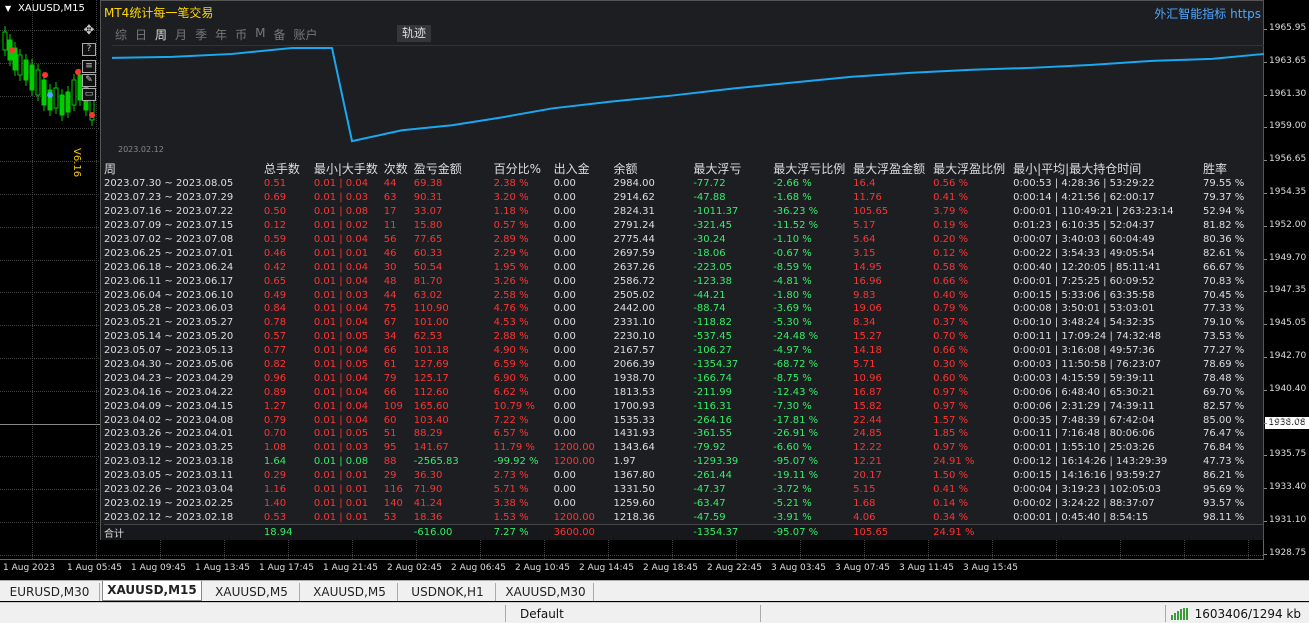 This screenshot has width=1309, height=623. What do you see at coordinates (428, 198) in the screenshot?
I see `table-cell: 90.31` at bounding box center [428, 198].